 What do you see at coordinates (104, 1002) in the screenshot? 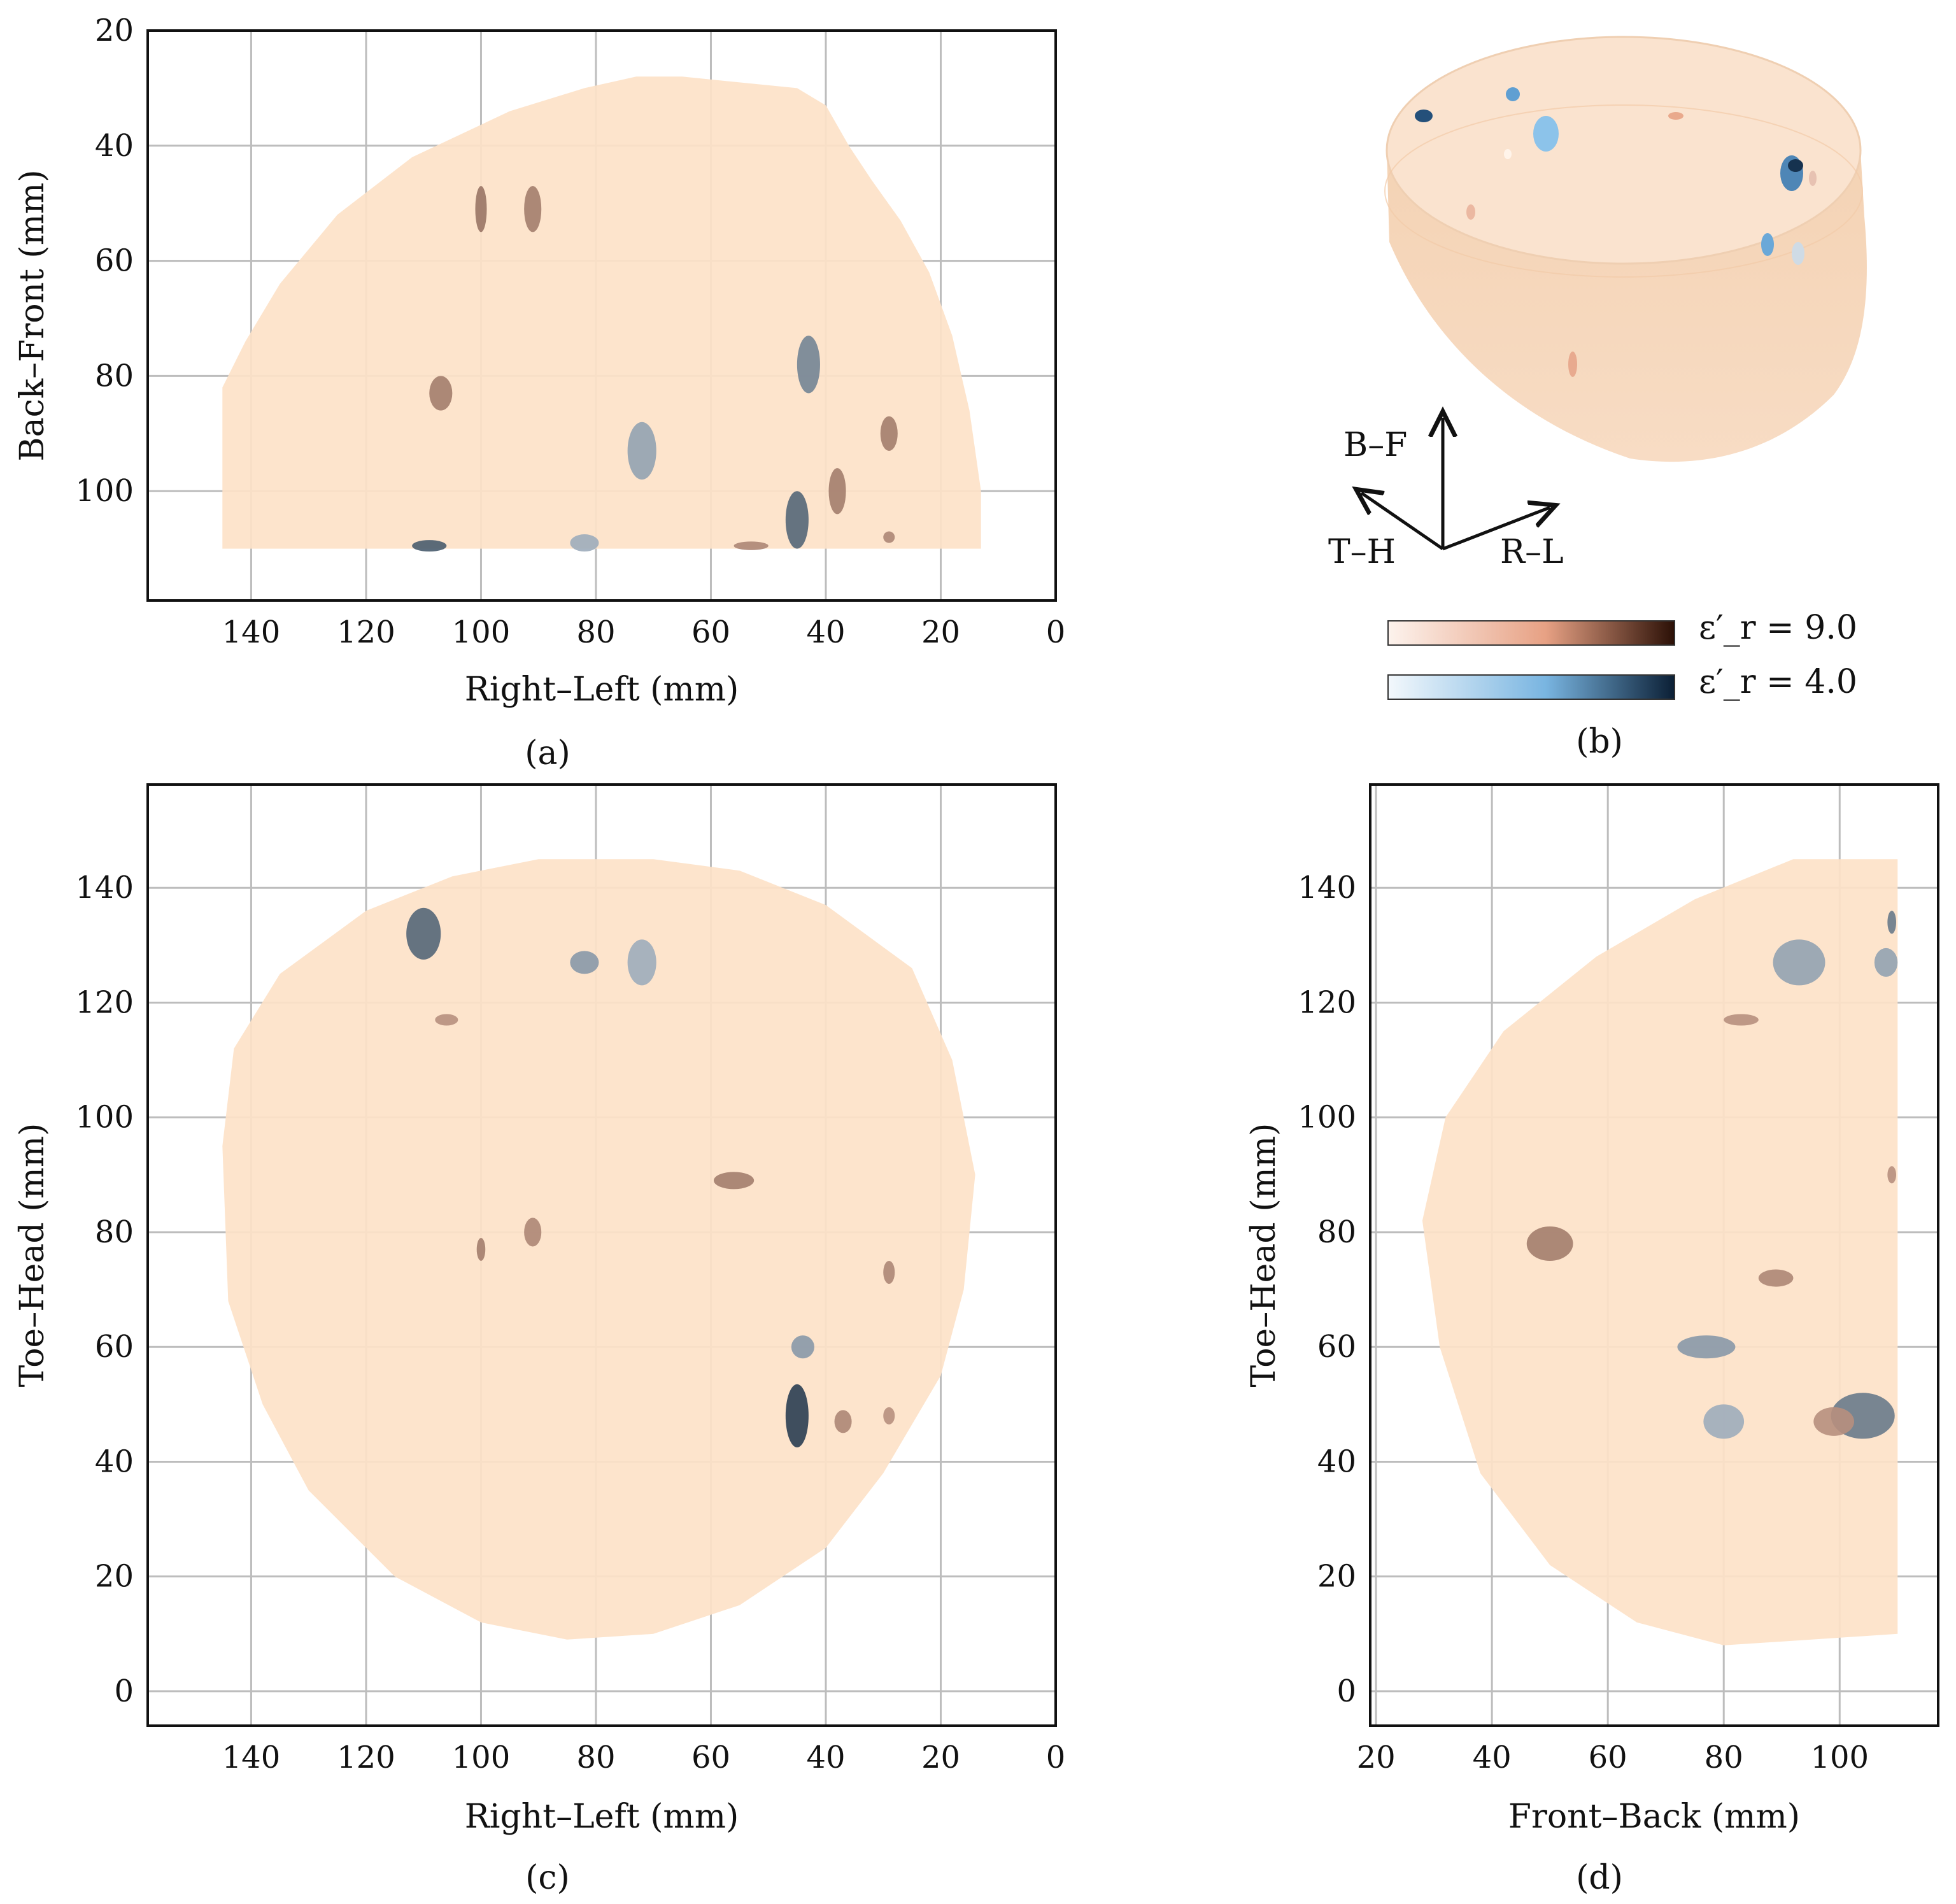
I see `y-tick-label: 120` at bounding box center [104, 1002].